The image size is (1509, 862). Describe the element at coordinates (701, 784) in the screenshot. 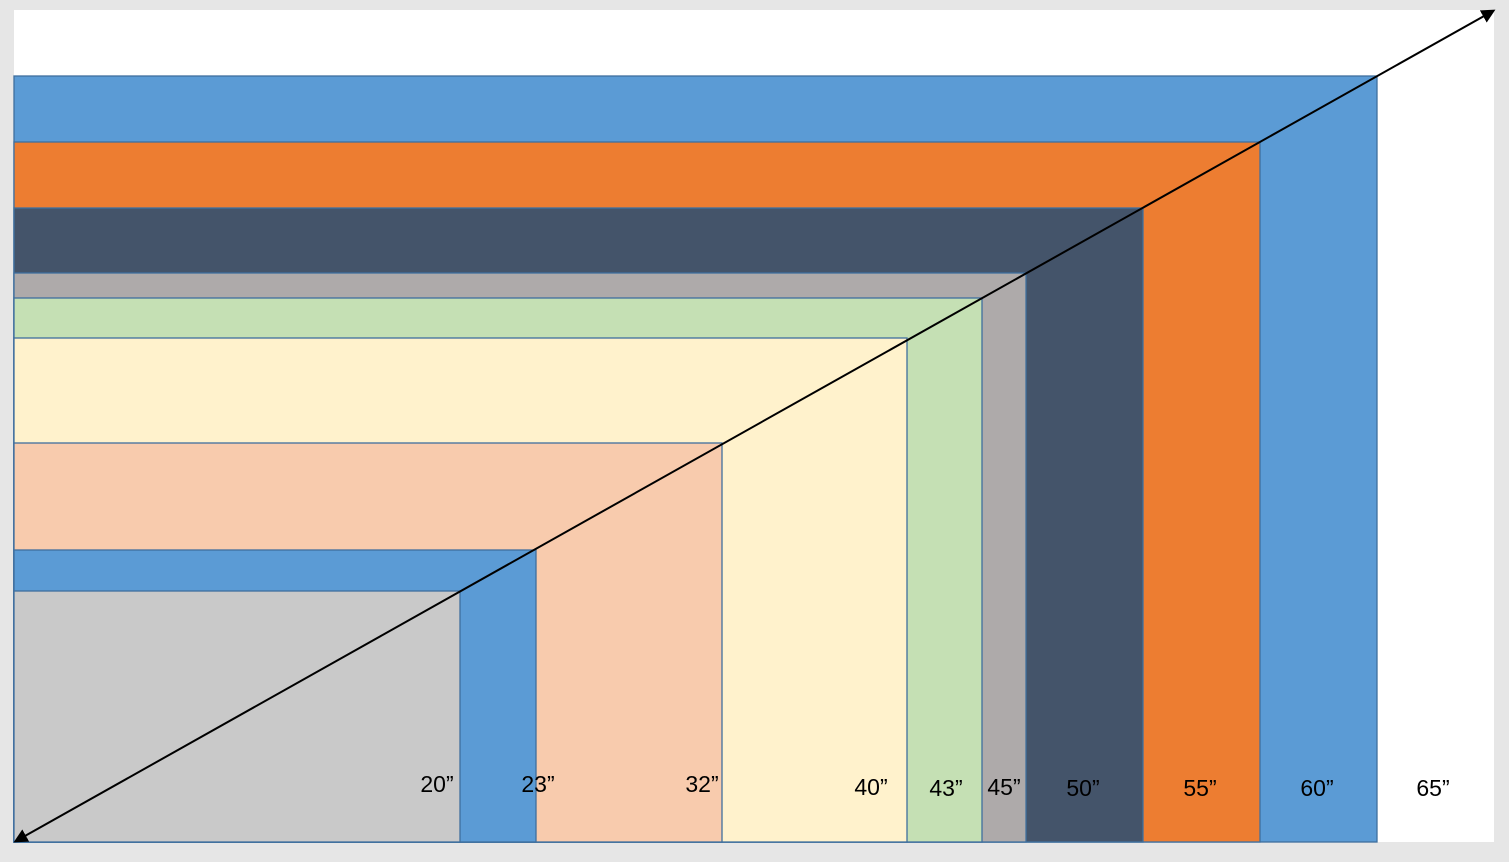

I see `size-label-32: 32”` at that location.